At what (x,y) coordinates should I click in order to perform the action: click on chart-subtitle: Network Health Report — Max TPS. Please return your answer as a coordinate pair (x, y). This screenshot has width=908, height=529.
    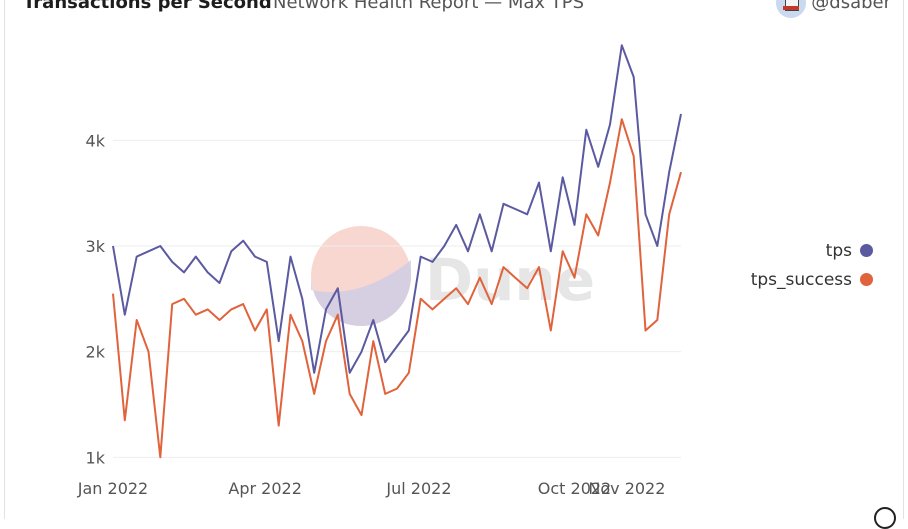
    Looking at the image, I should click on (429, 6).